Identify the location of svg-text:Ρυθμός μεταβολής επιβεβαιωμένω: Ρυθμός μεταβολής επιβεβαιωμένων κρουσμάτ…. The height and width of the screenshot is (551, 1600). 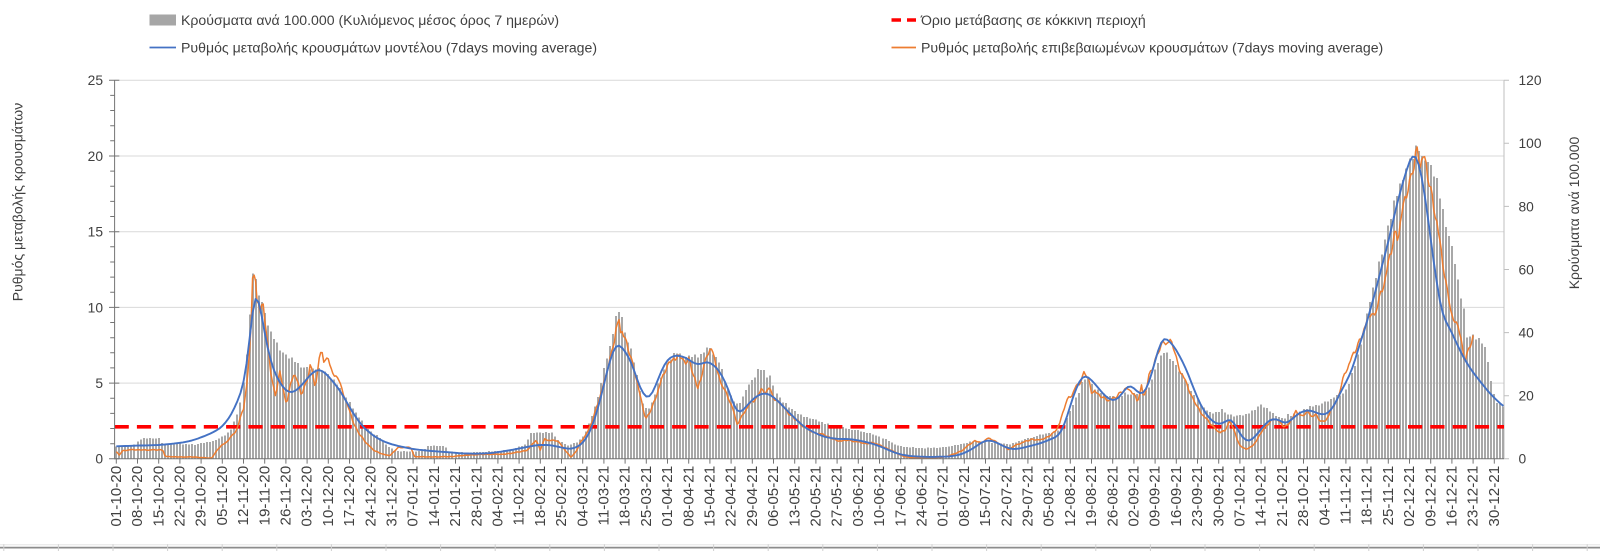
(1152, 48).